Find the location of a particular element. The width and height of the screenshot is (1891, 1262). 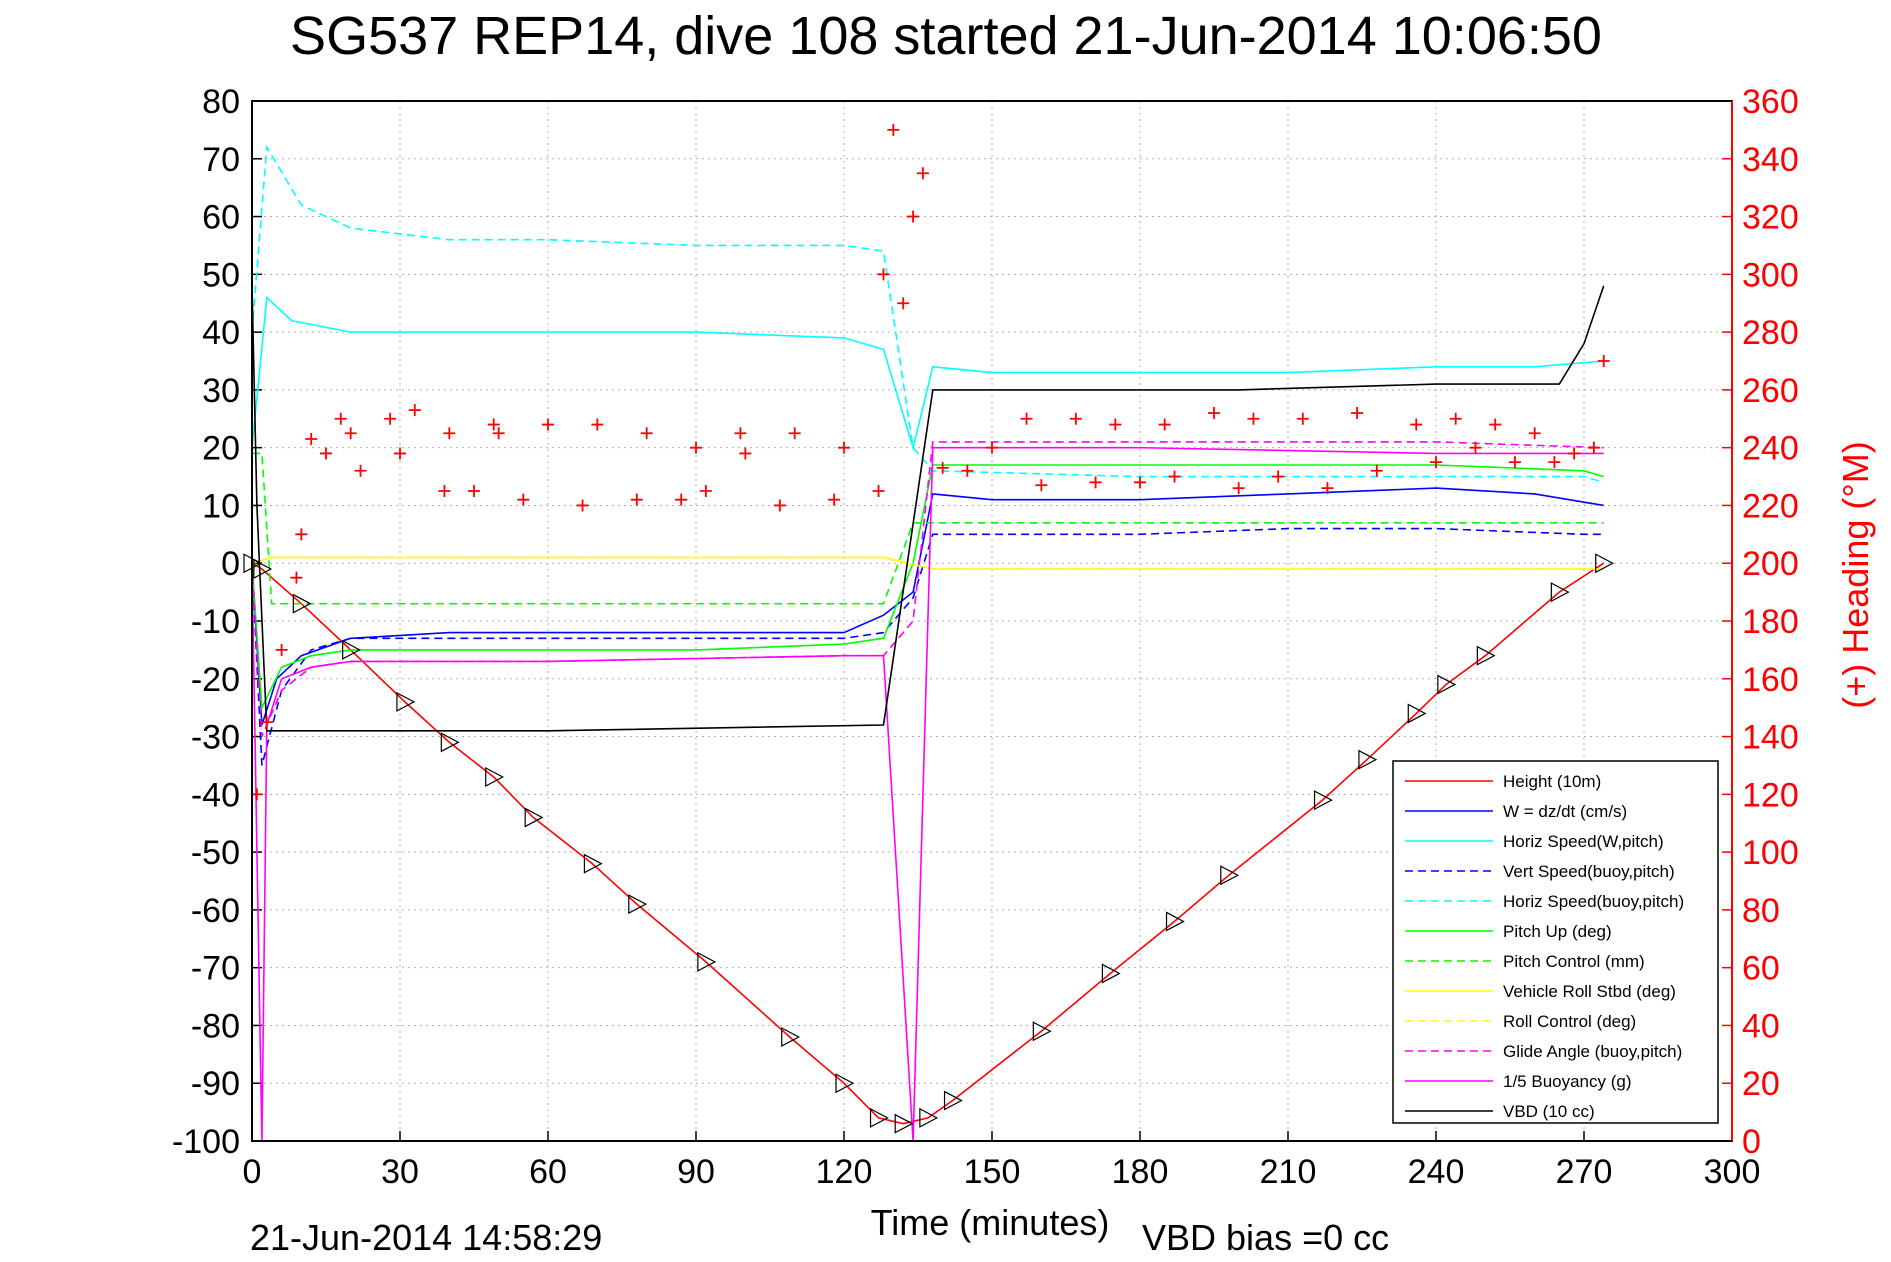

y2-tick-label: 20 is located at coordinates (1761, 1084).